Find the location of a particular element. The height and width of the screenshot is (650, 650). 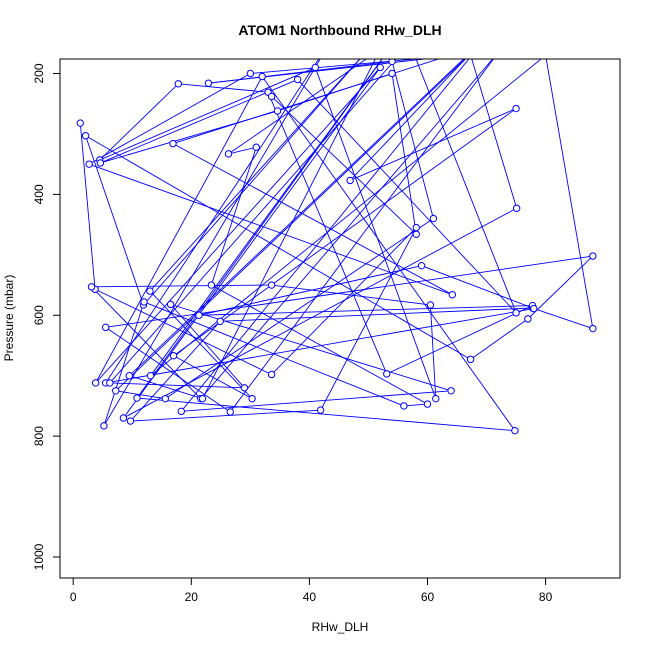

x-tick-label: 40 is located at coordinates (310, 597).